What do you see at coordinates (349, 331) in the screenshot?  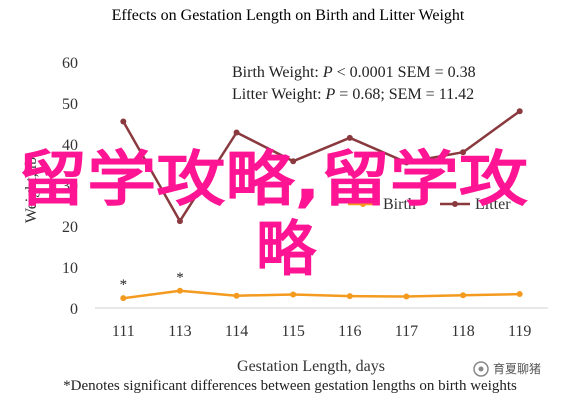 I see `x-tick-label: 116` at bounding box center [349, 331].